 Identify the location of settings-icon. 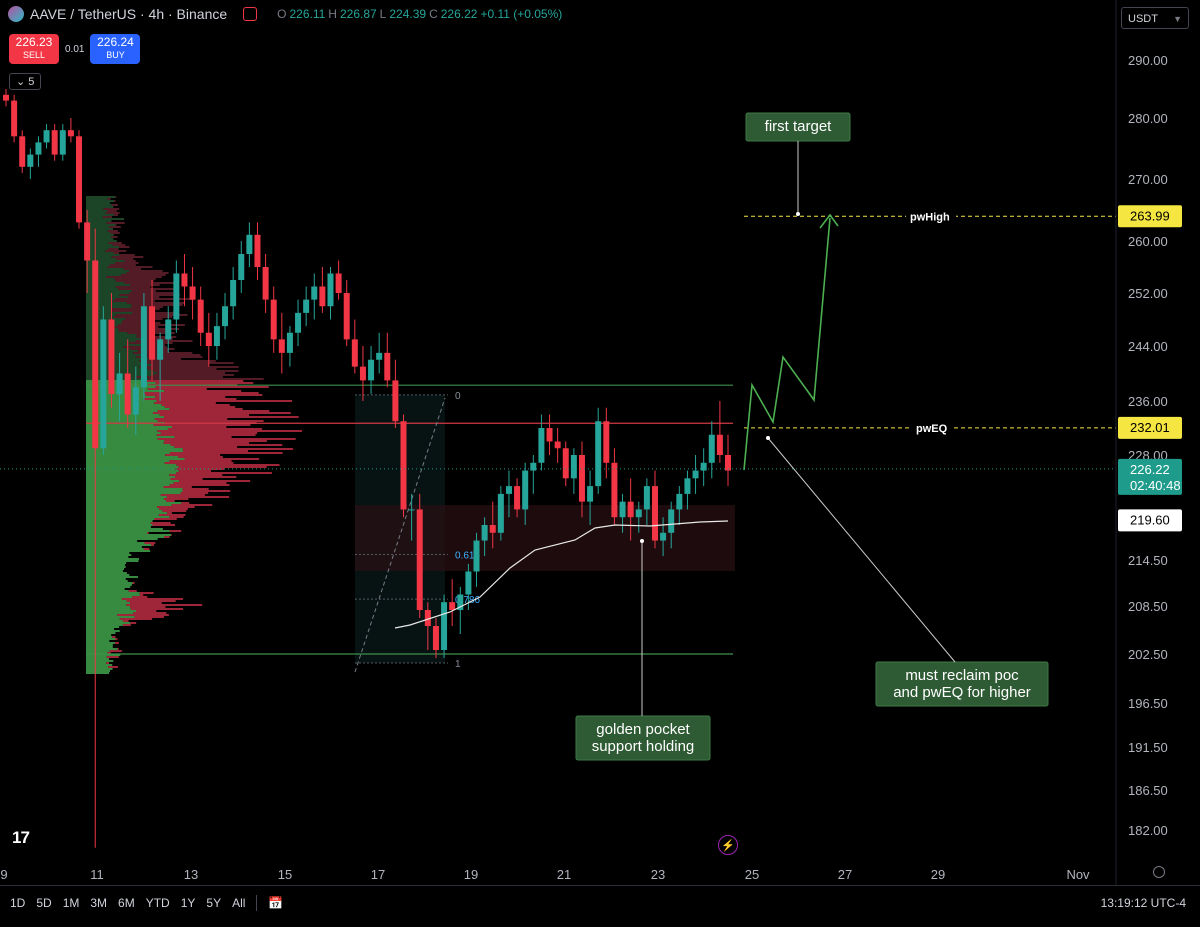
(1159, 872).